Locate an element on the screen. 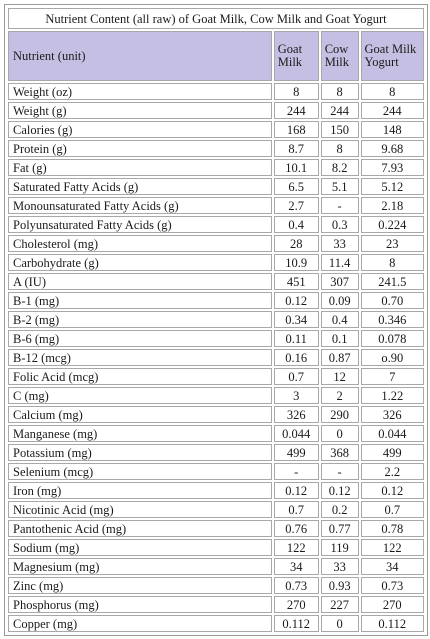 The image size is (430, 639). goat-milk-value-cell: 499 is located at coordinates (296, 452).